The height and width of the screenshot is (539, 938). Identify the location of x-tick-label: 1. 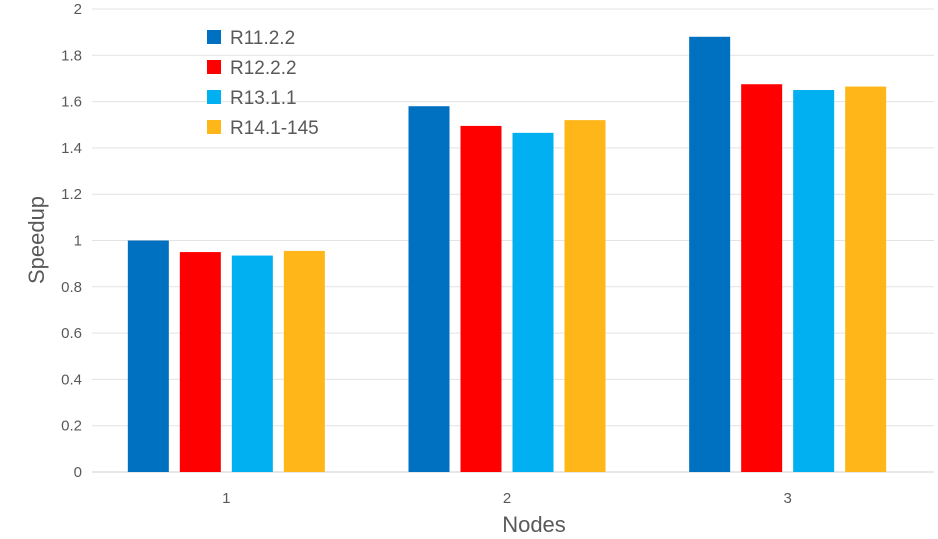
(226, 498).